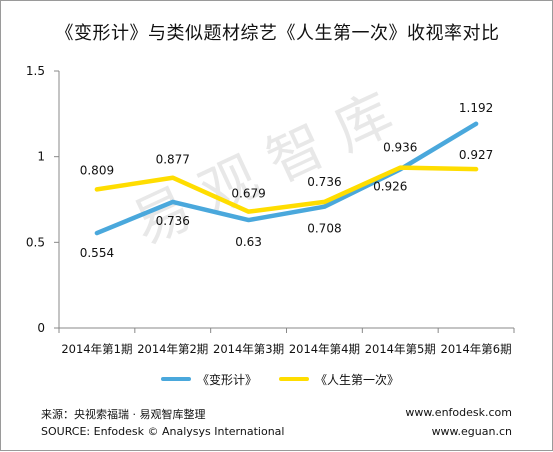 The image size is (553, 452). Describe the element at coordinates (476, 349) in the screenshot. I see `x-tick-label: 2014年第6期` at that location.